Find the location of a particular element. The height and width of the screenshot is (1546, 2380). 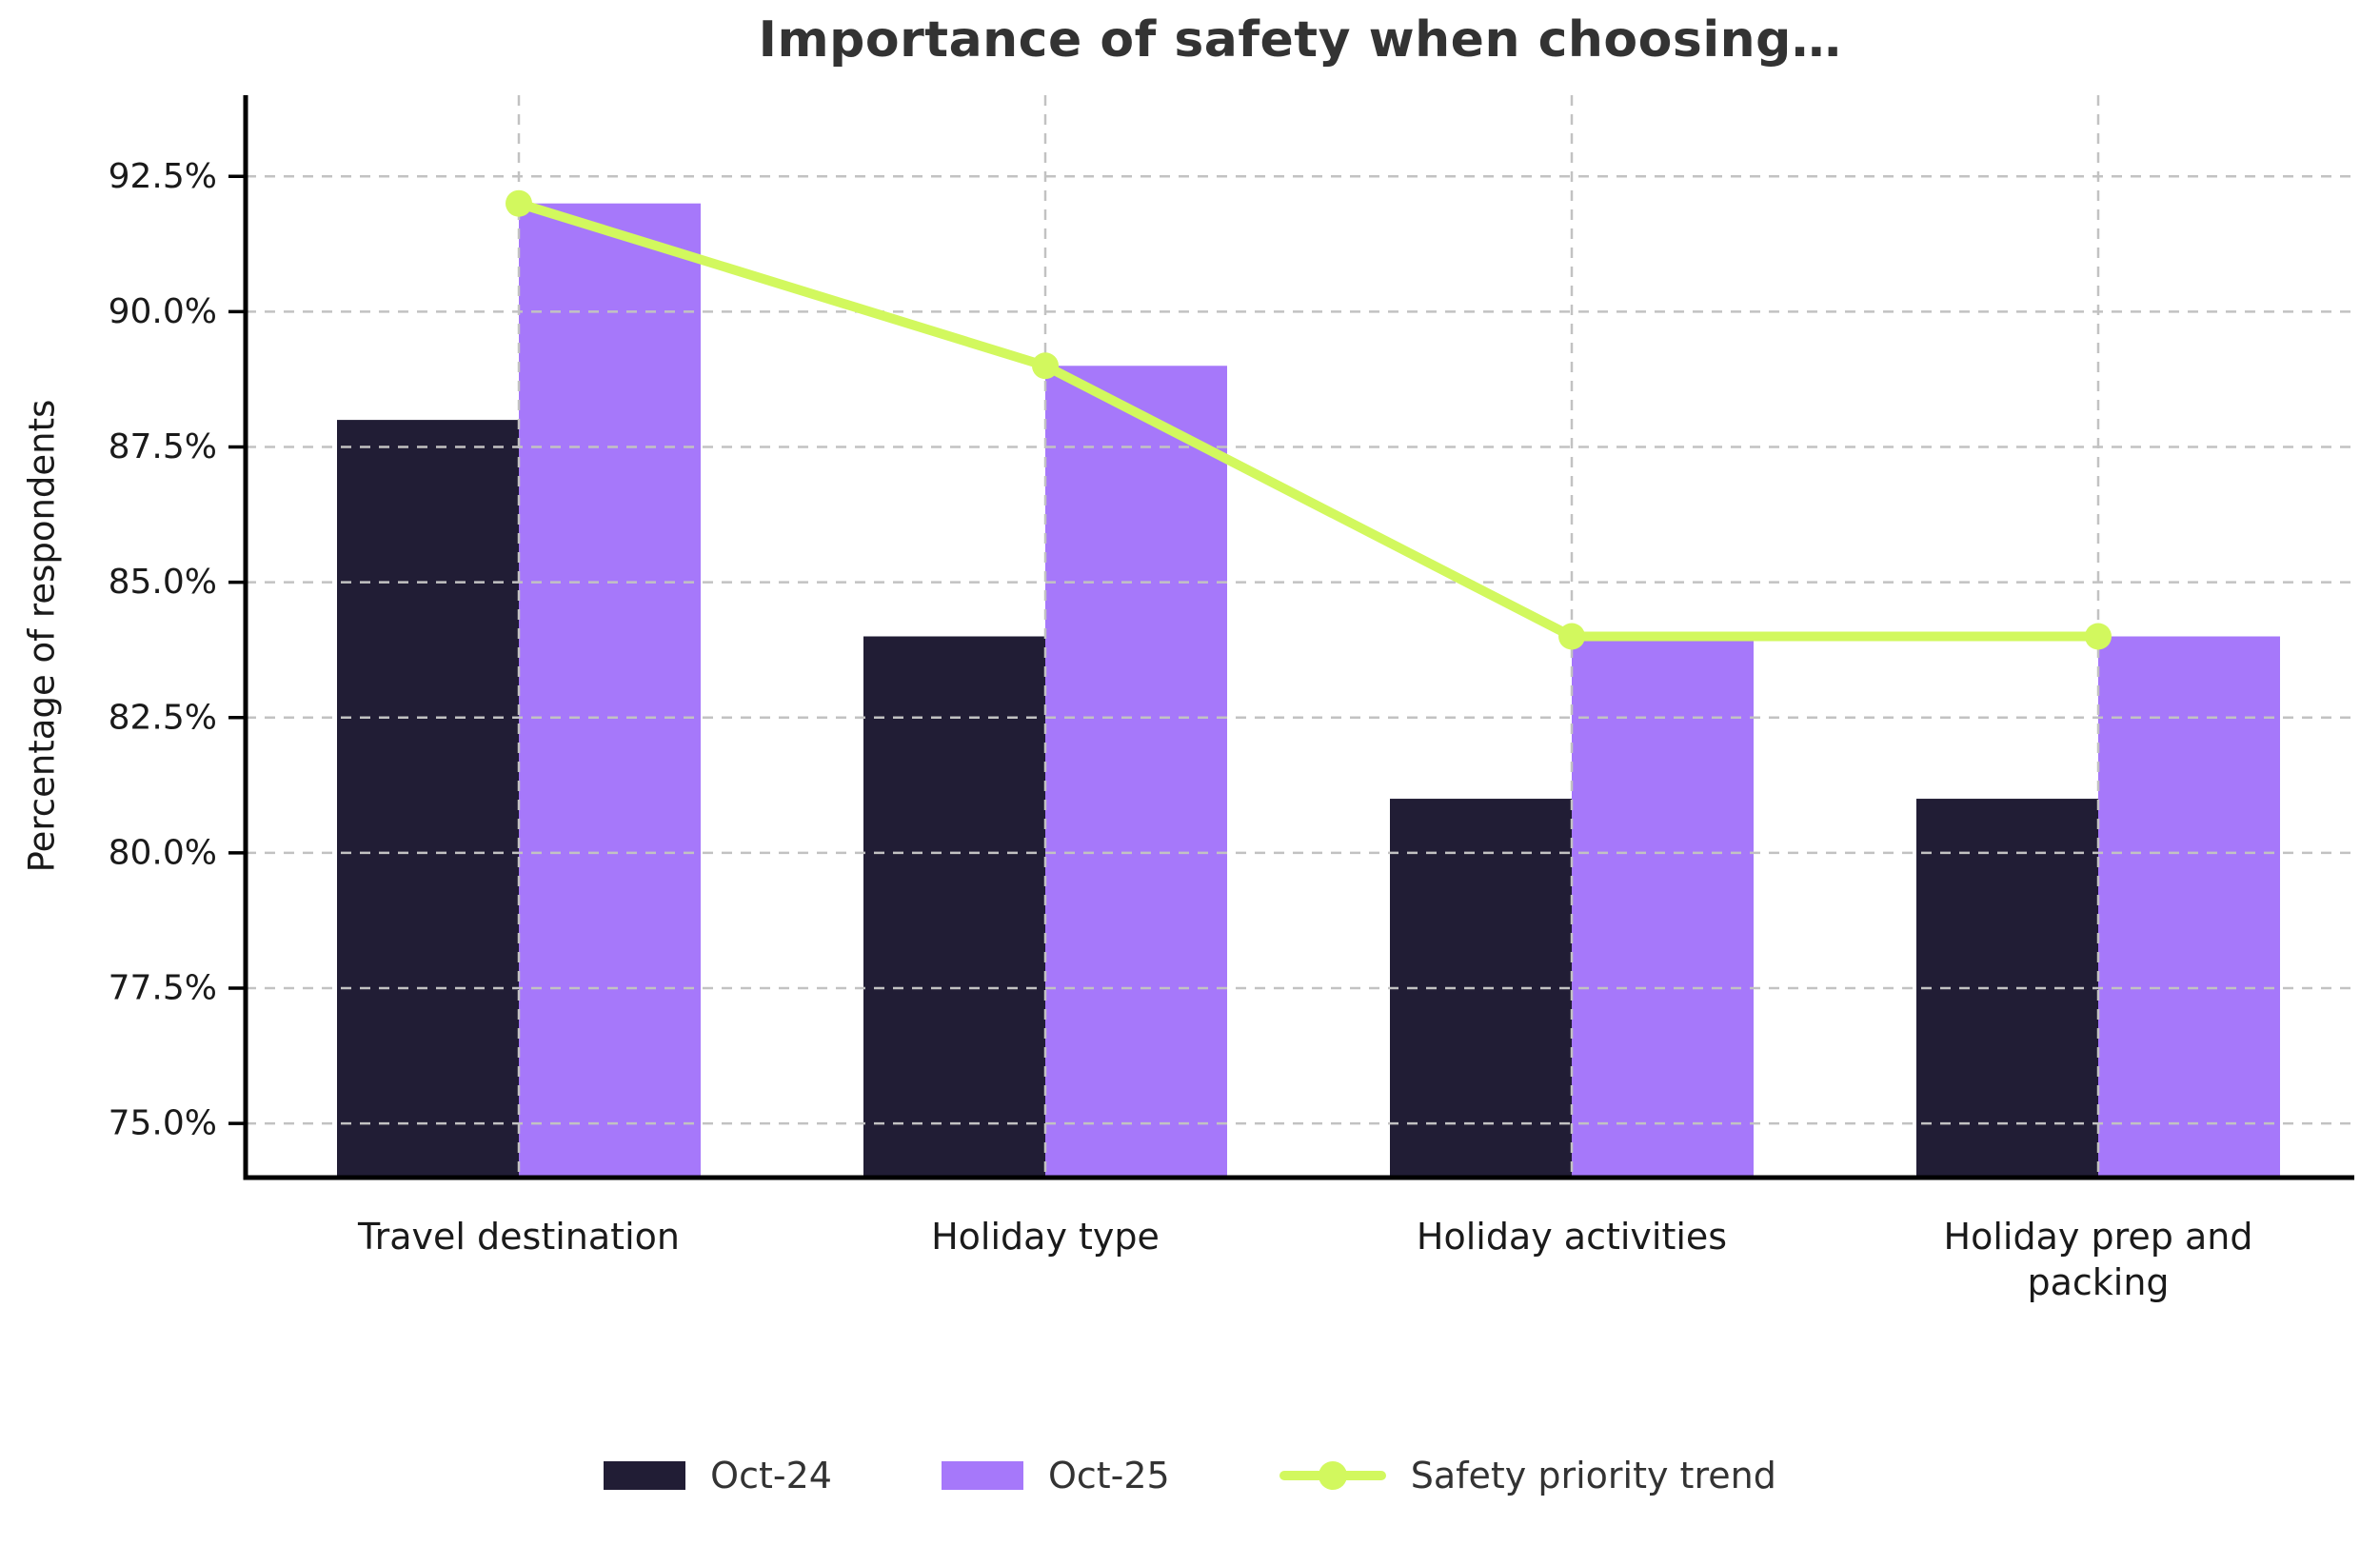

y-tick-label: 90.0% is located at coordinates (163, 311).